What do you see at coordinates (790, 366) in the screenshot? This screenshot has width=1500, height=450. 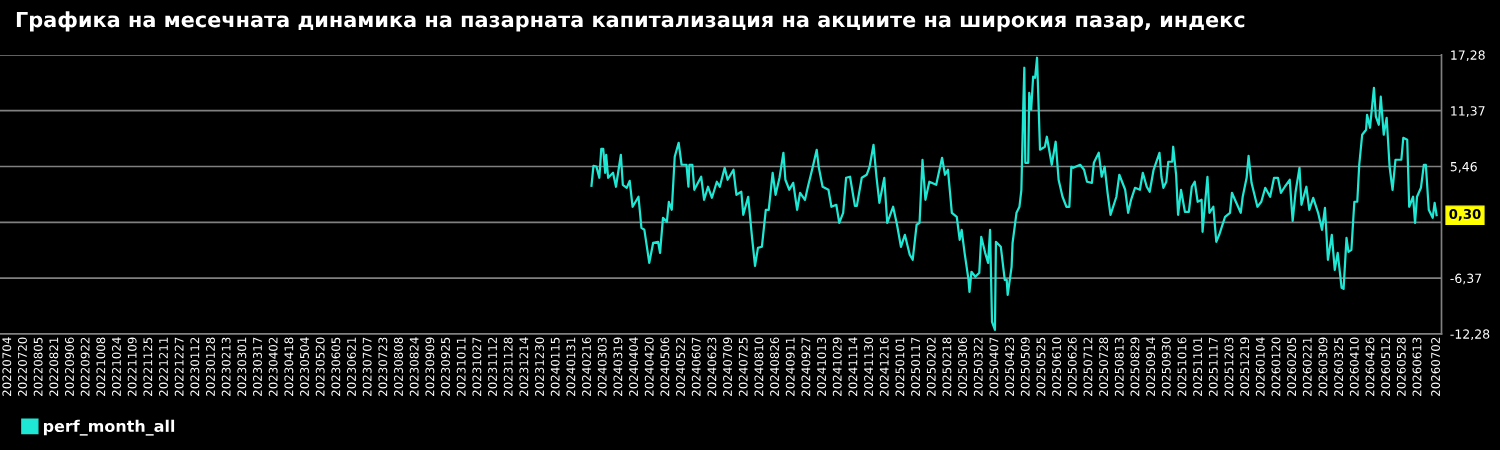 I see `x-tick-label: 20240911` at bounding box center [790, 366].